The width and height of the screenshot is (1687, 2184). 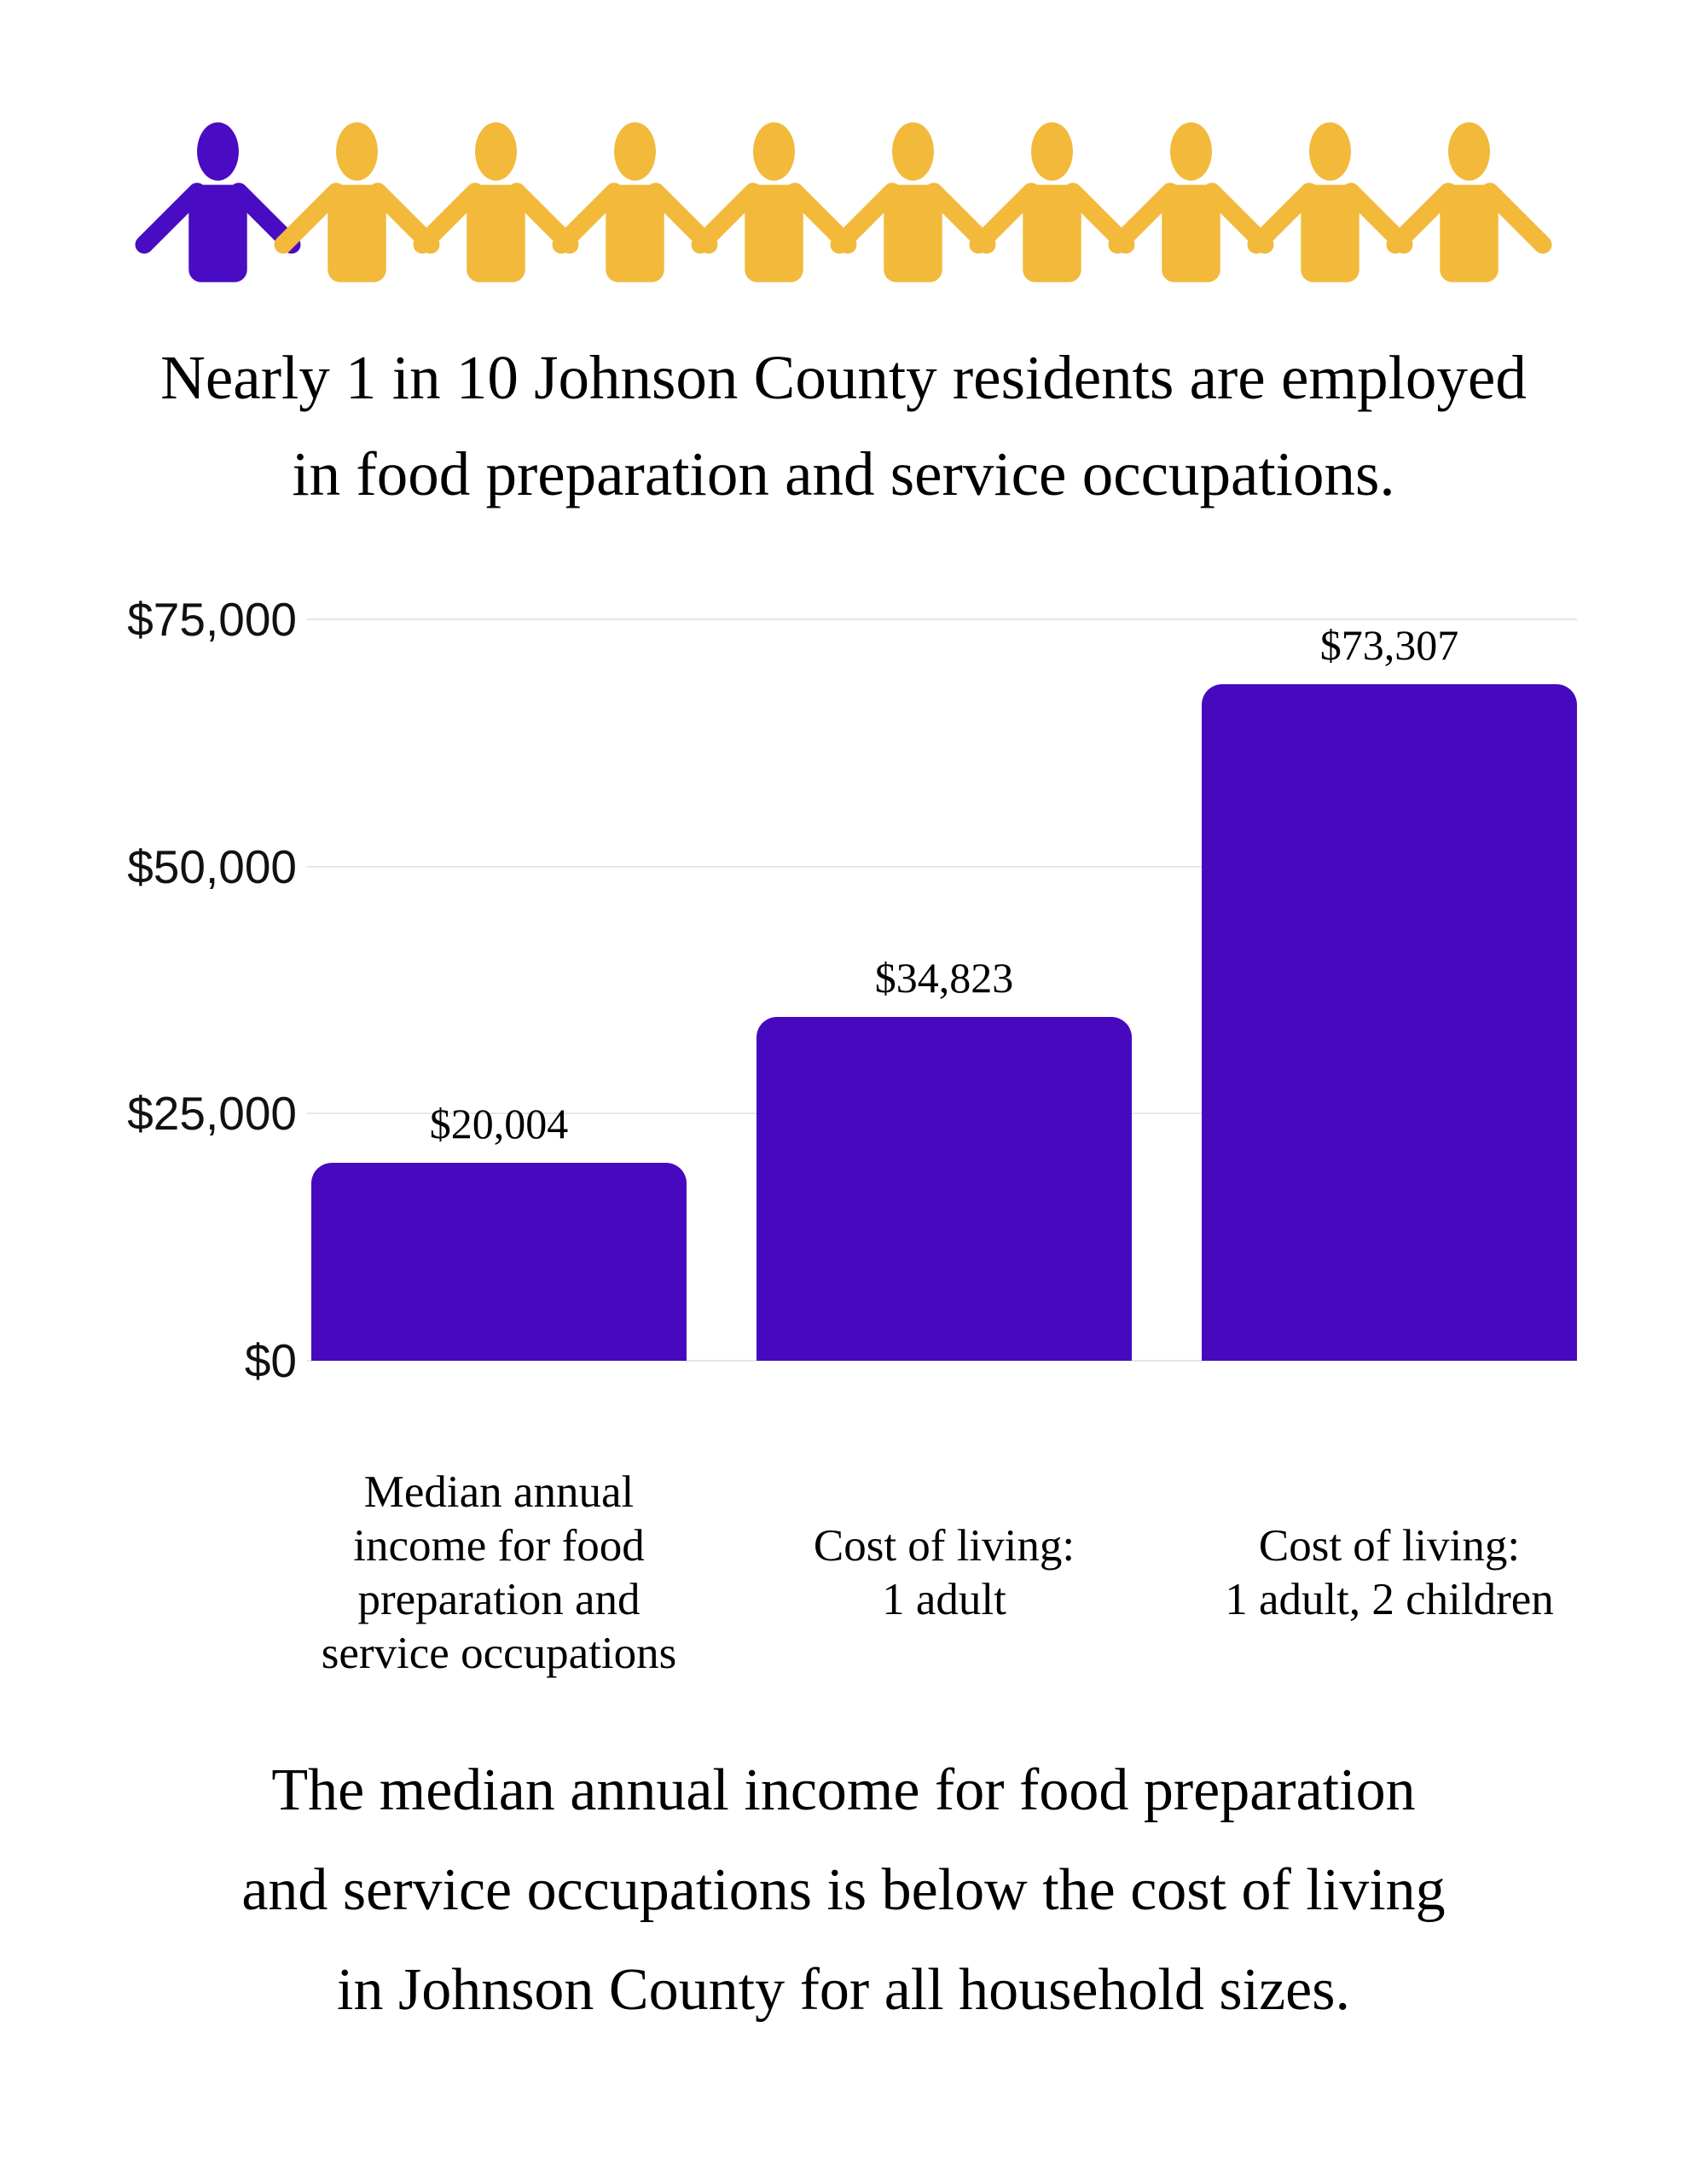 I want to click on y-axis-tick-label: $25,000, so click(x=212, y=1114).